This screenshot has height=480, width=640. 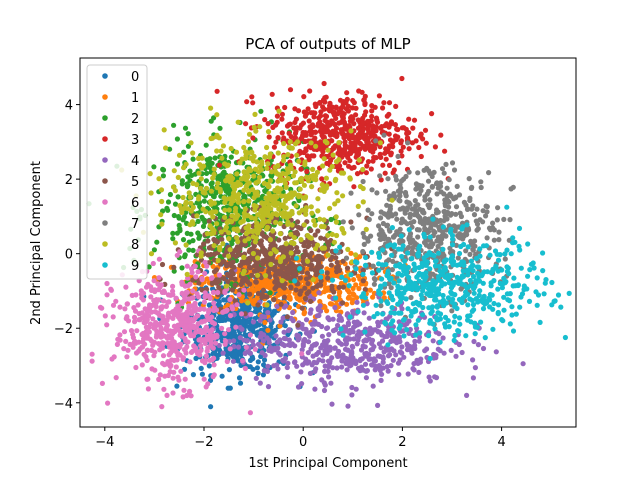 I want to click on series-3-points, so click(x=332, y=137).